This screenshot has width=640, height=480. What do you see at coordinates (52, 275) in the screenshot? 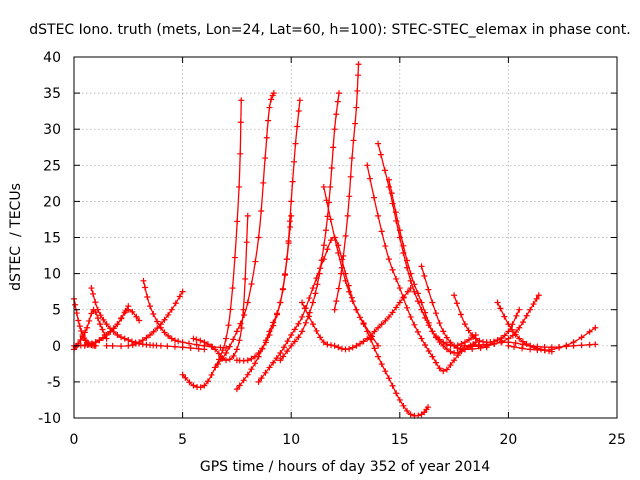
I see `y-tick-label: 10` at bounding box center [52, 275].